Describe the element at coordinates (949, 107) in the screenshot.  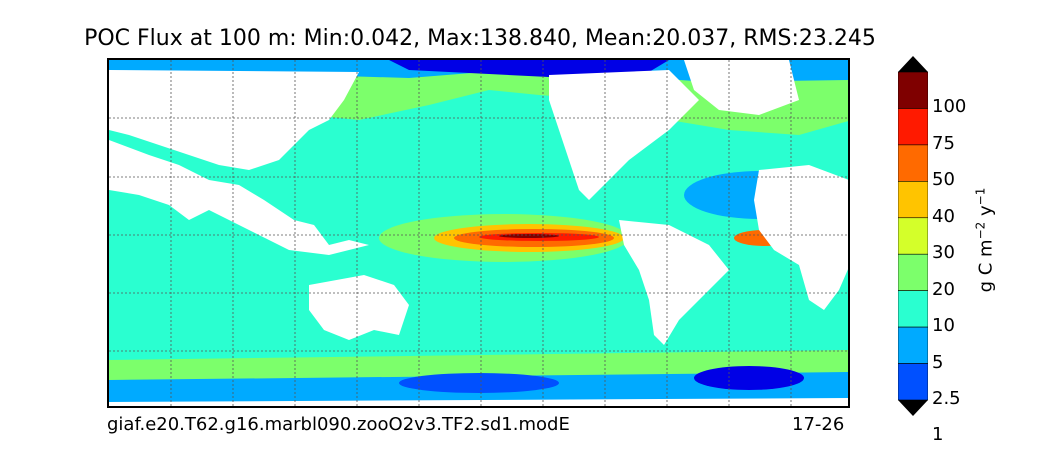
I see `colorbar-tick-label: 100` at that location.